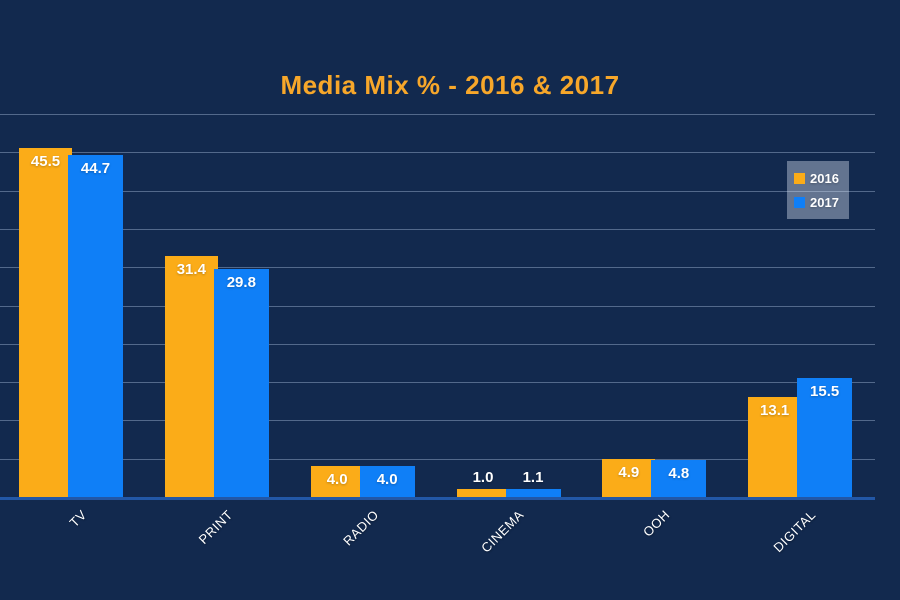 This screenshot has height=600, width=900. What do you see at coordinates (533, 477) in the screenshot?
I see `value-label-2017-cinema: 1.1` at bounding box center [533, 477].